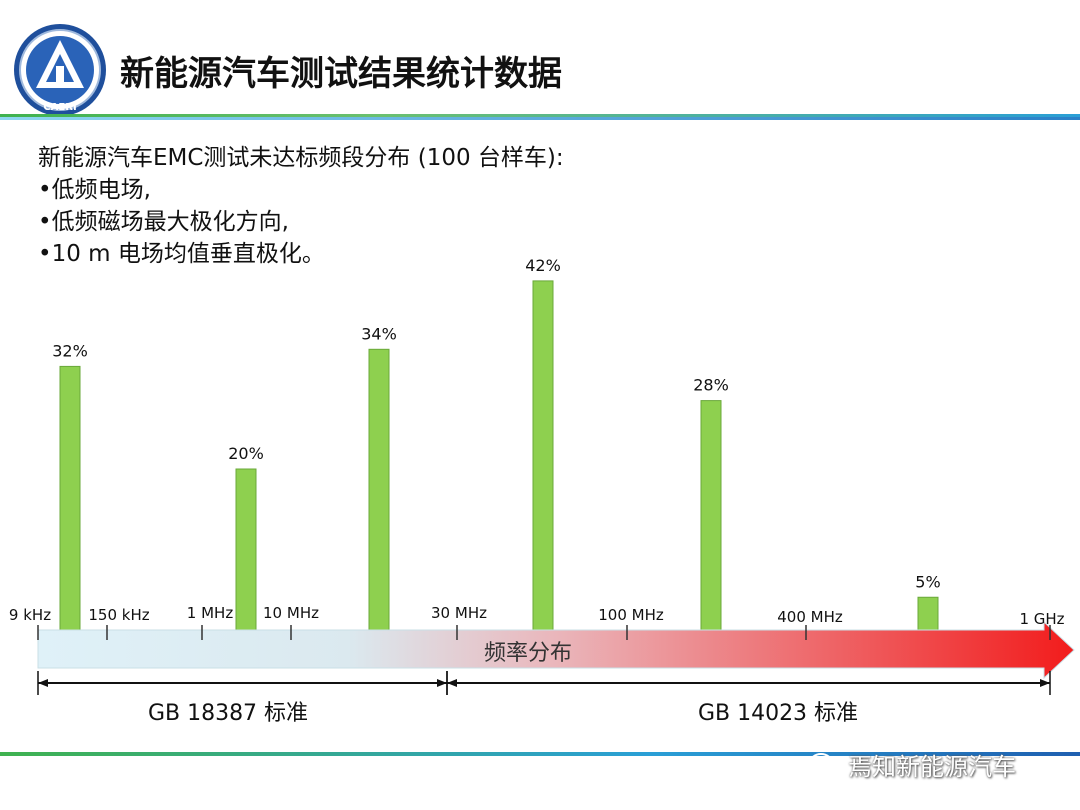 This screenshot has height=810, width=1080. Describe the element at coordinates (70, 350) in the screenshot. I see `bar-value-label: 32%` at that location.